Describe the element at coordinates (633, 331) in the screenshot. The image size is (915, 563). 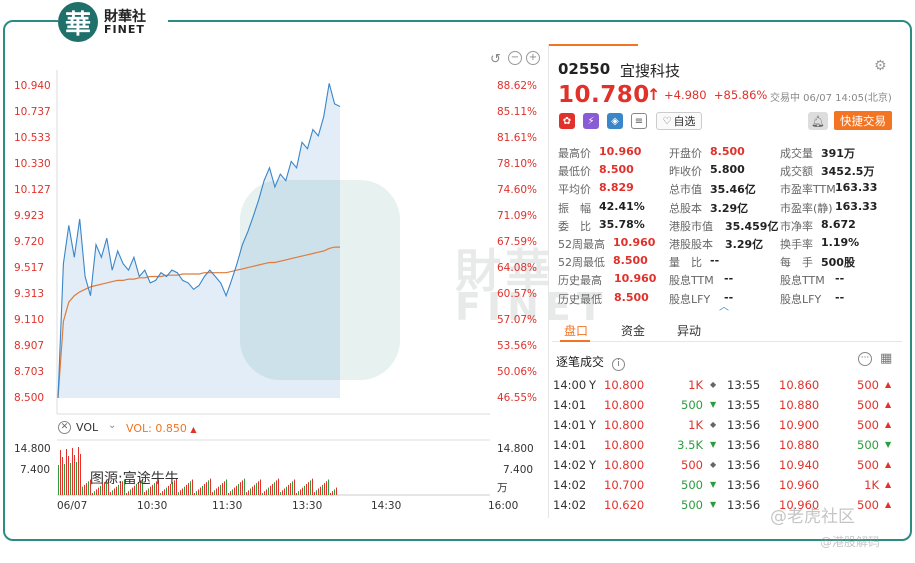
I see `tab-capital: 资金` at that location.